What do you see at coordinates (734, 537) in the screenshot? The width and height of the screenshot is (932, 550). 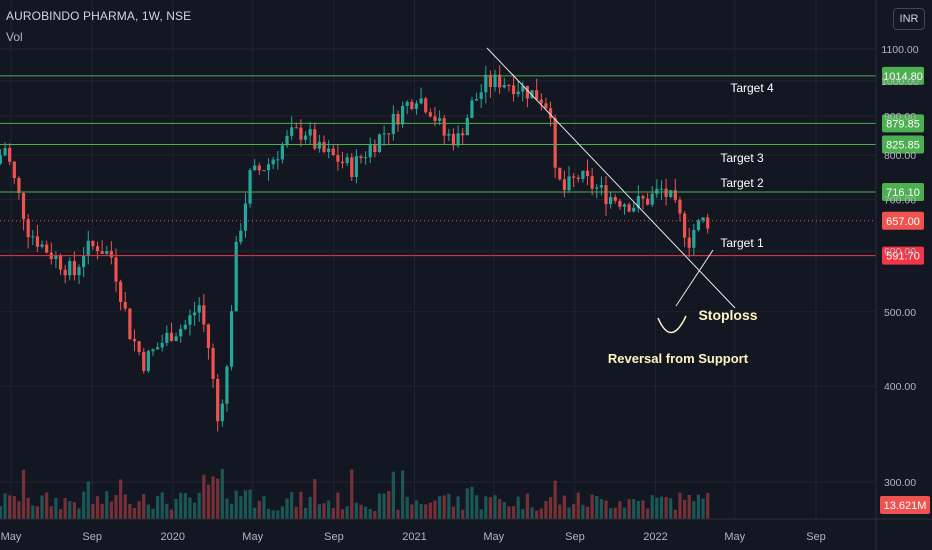 I see `x-tick-label: May` at bounding box center [734, 537].